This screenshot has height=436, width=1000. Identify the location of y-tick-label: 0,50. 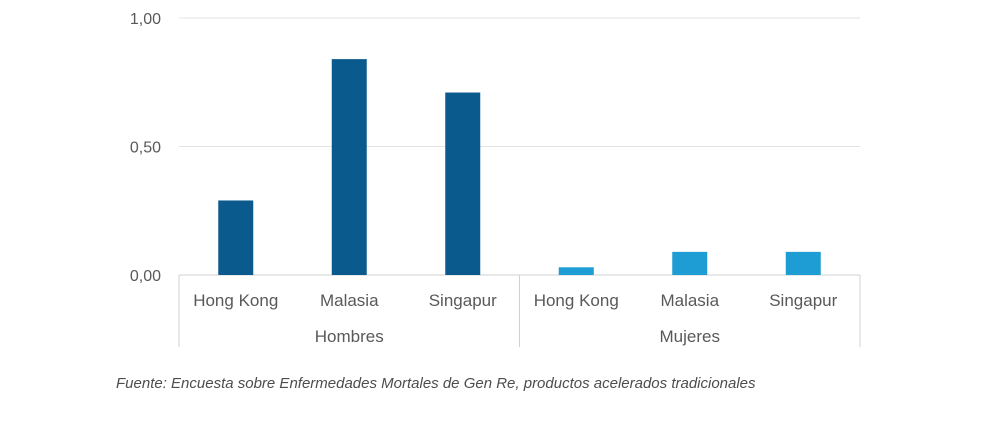
(145, 148).